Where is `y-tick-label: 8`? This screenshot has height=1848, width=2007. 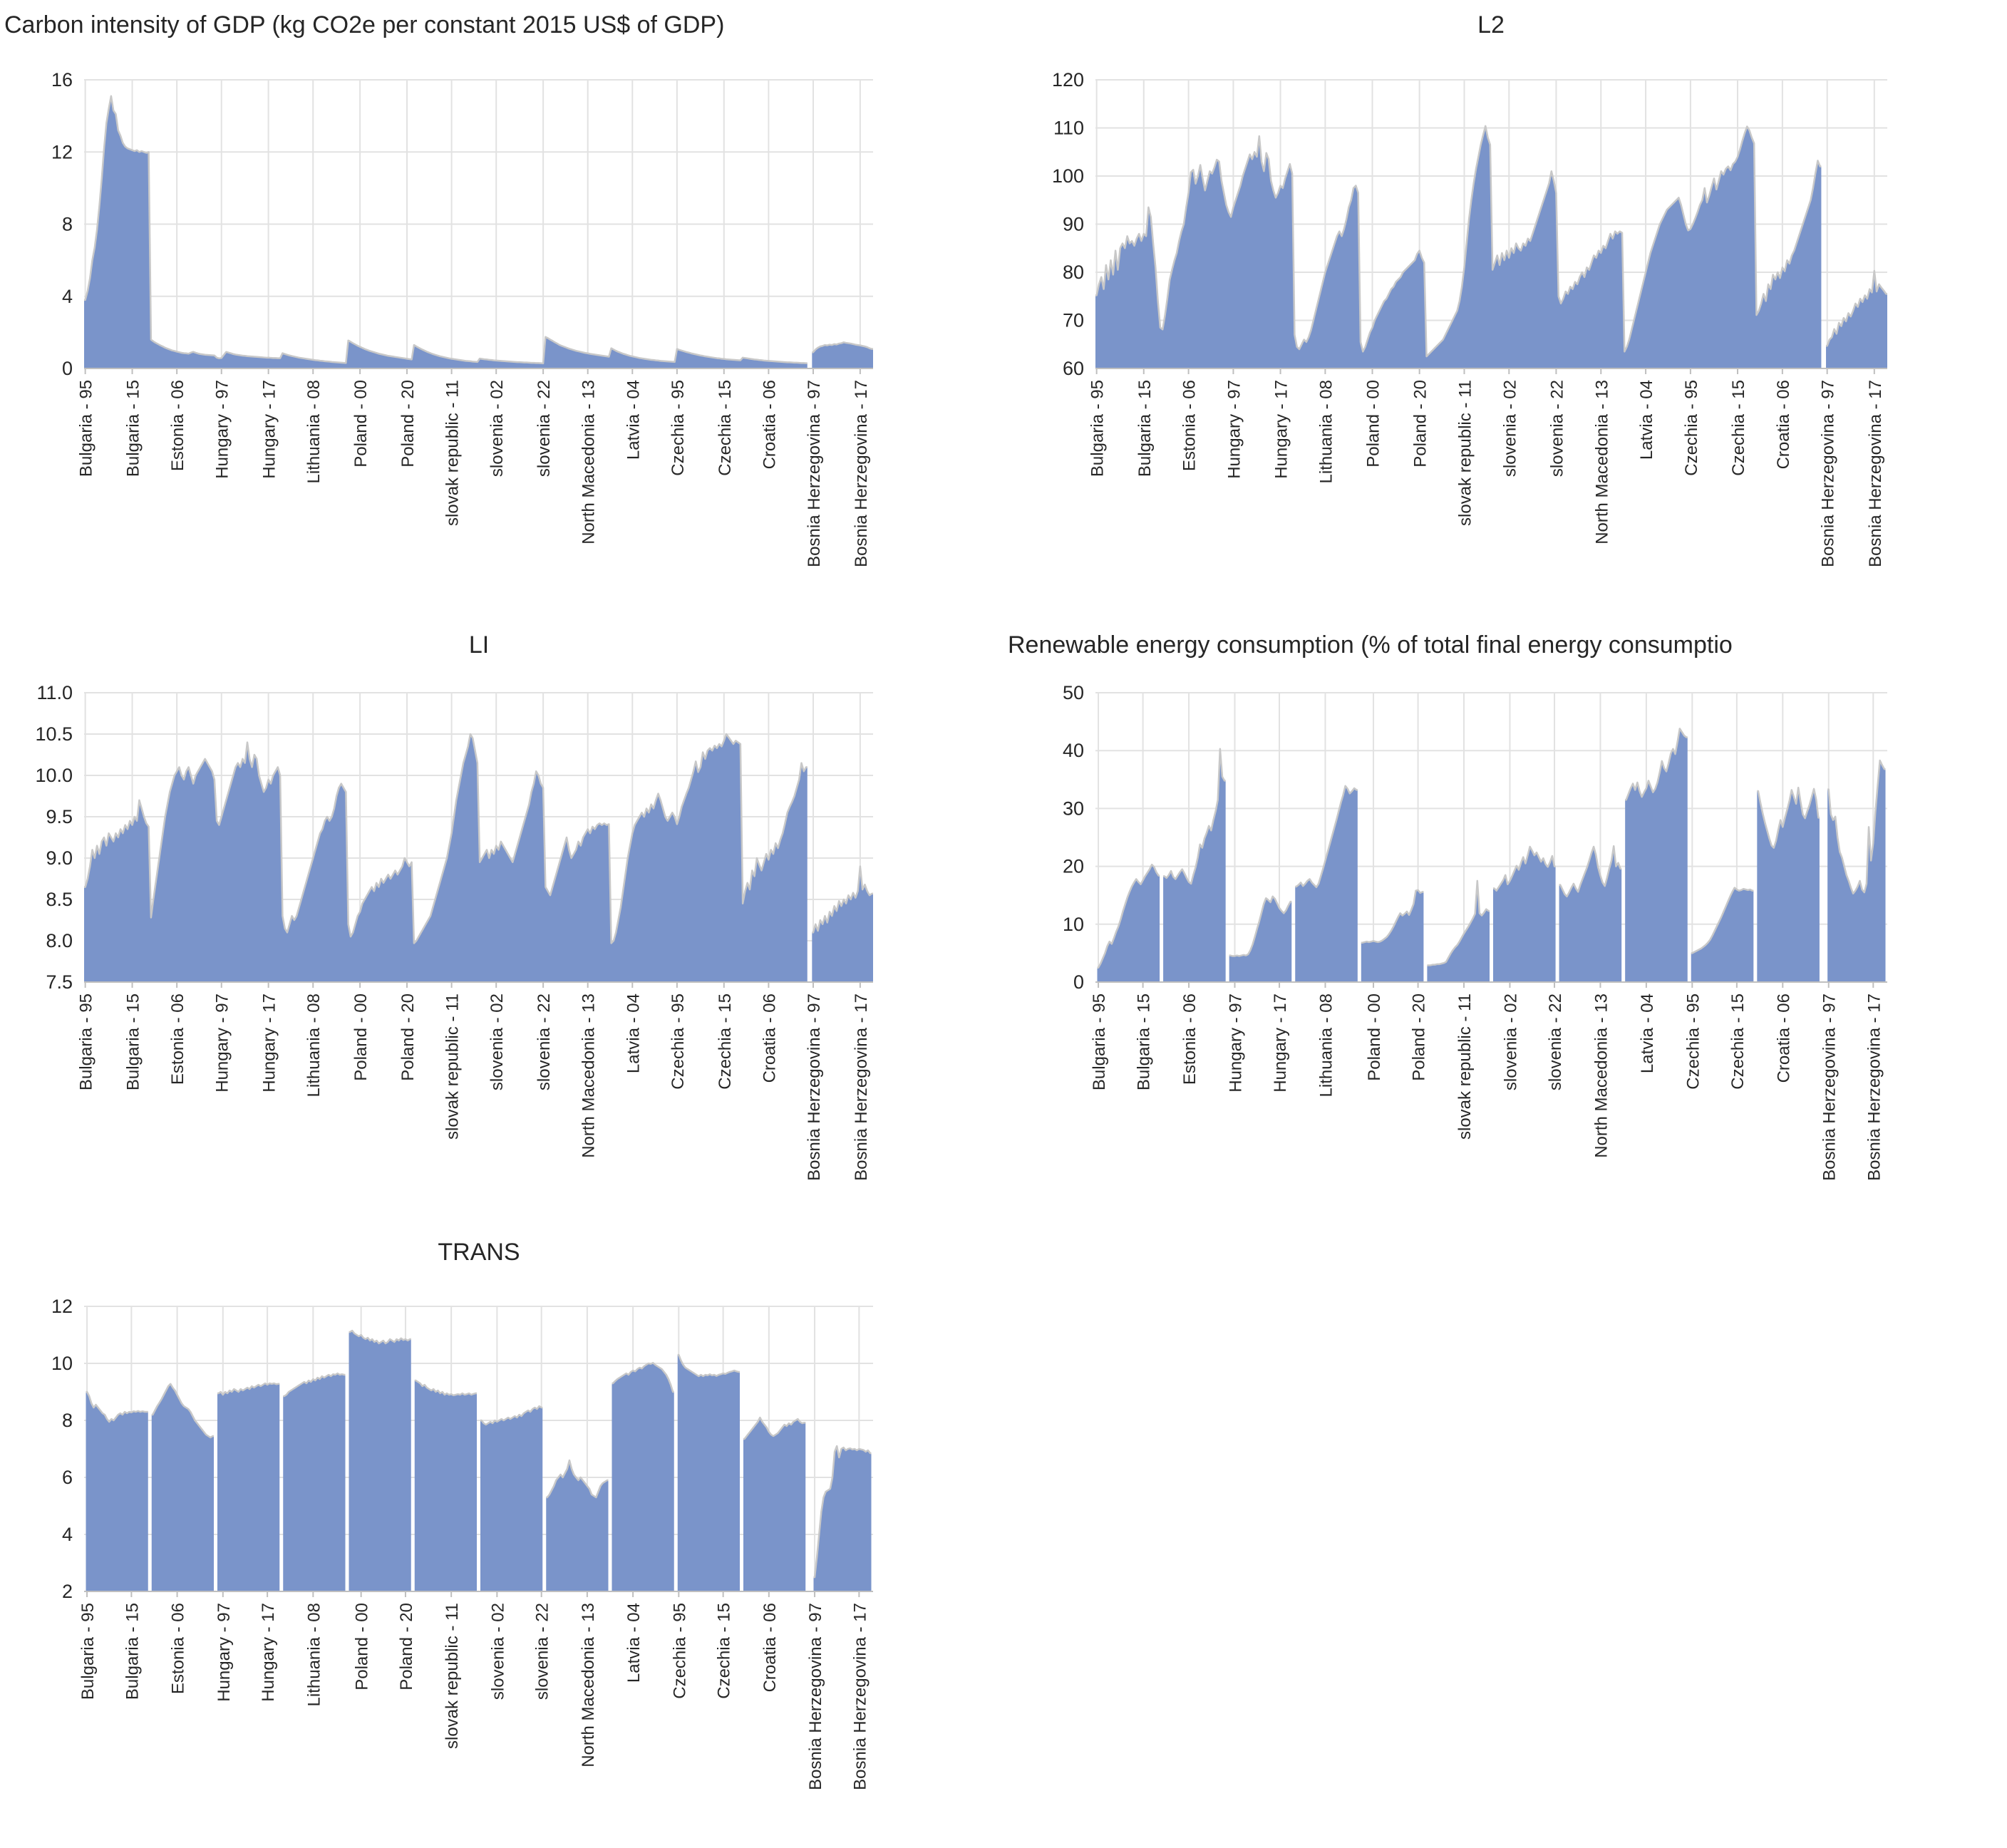
y-tick-label: 8 is located at coordinates (68, 225).